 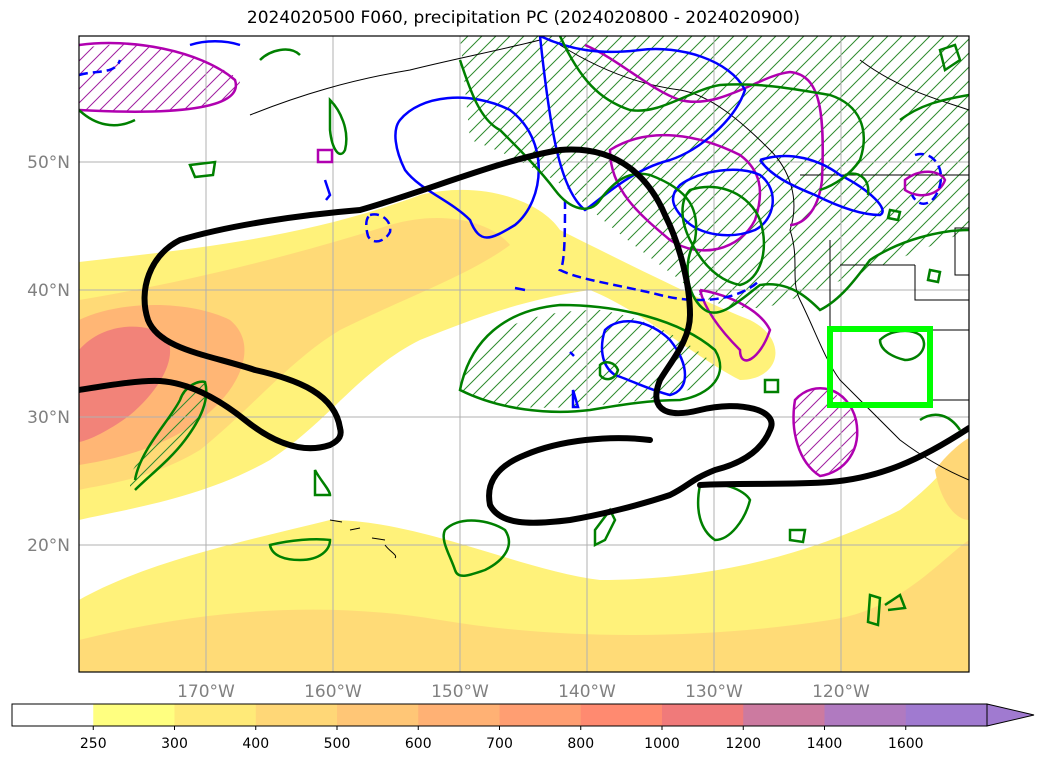 What do you see at coordinates (333, 692) in the screenshot?
I see `lon-label-160w: 160°W` at bounding box center [333, 692].